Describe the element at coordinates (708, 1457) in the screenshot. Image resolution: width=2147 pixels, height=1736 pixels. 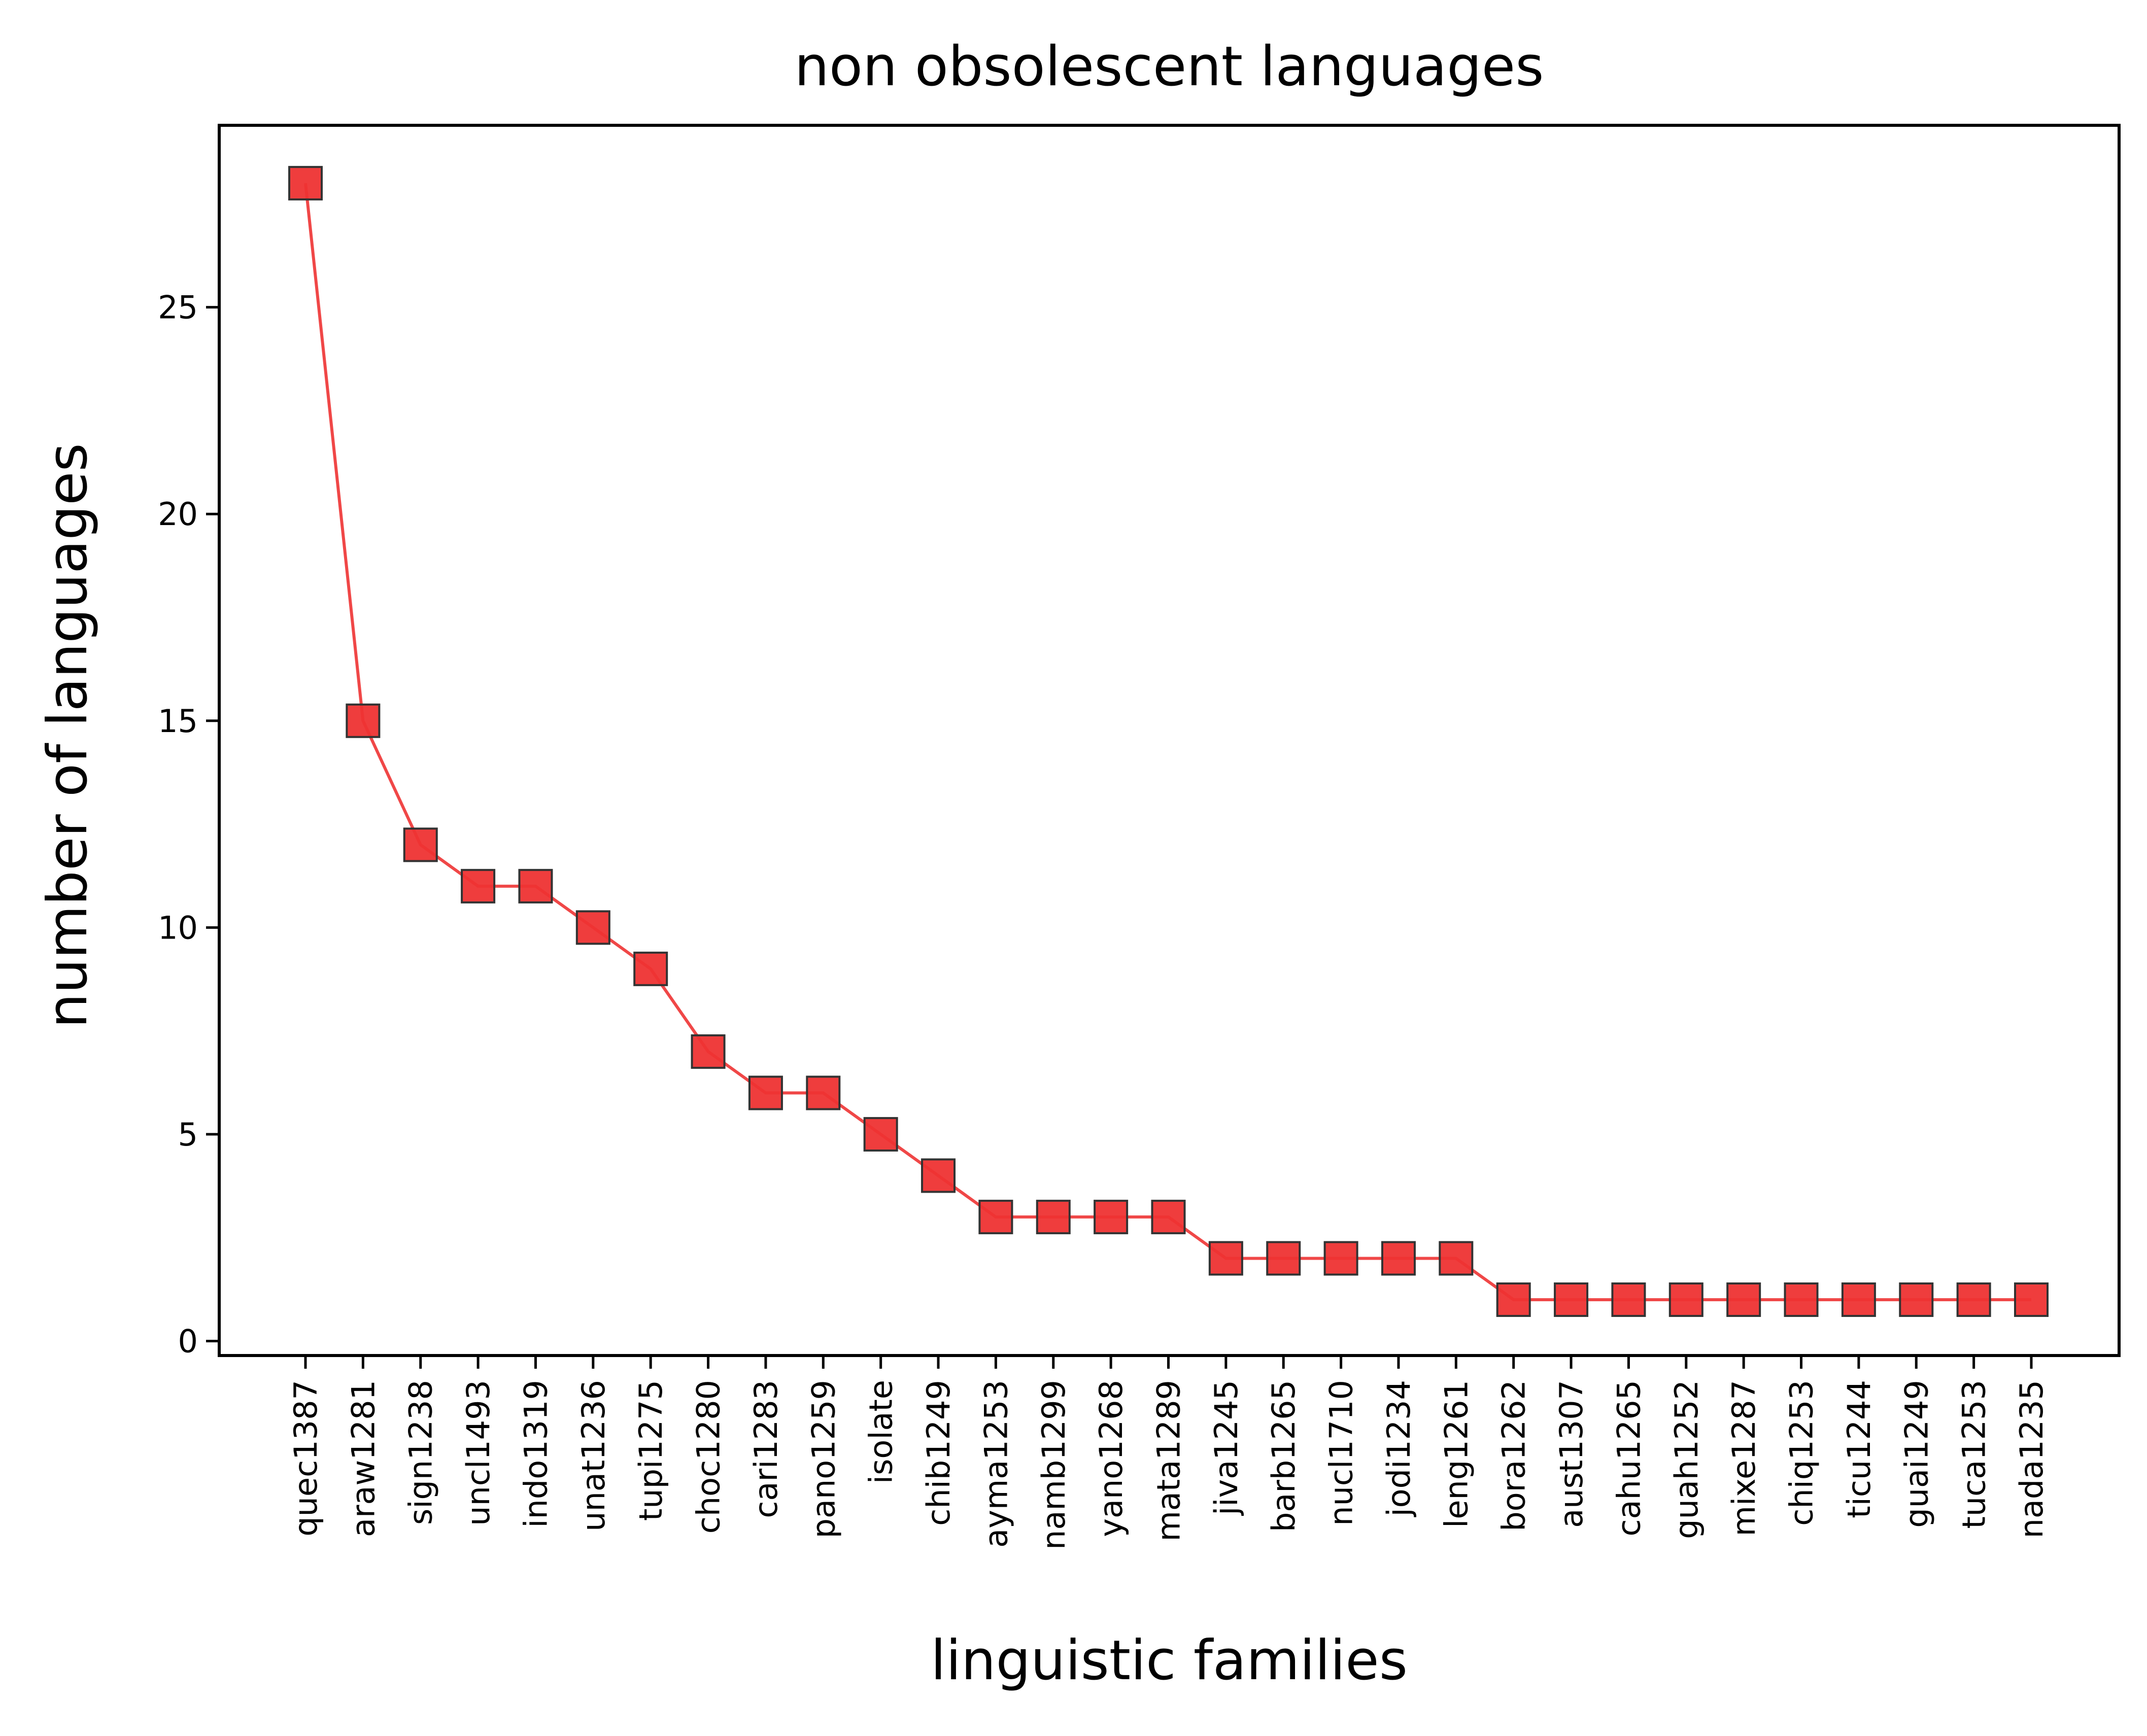
I see `x-tick-label: choc1280` at that location.